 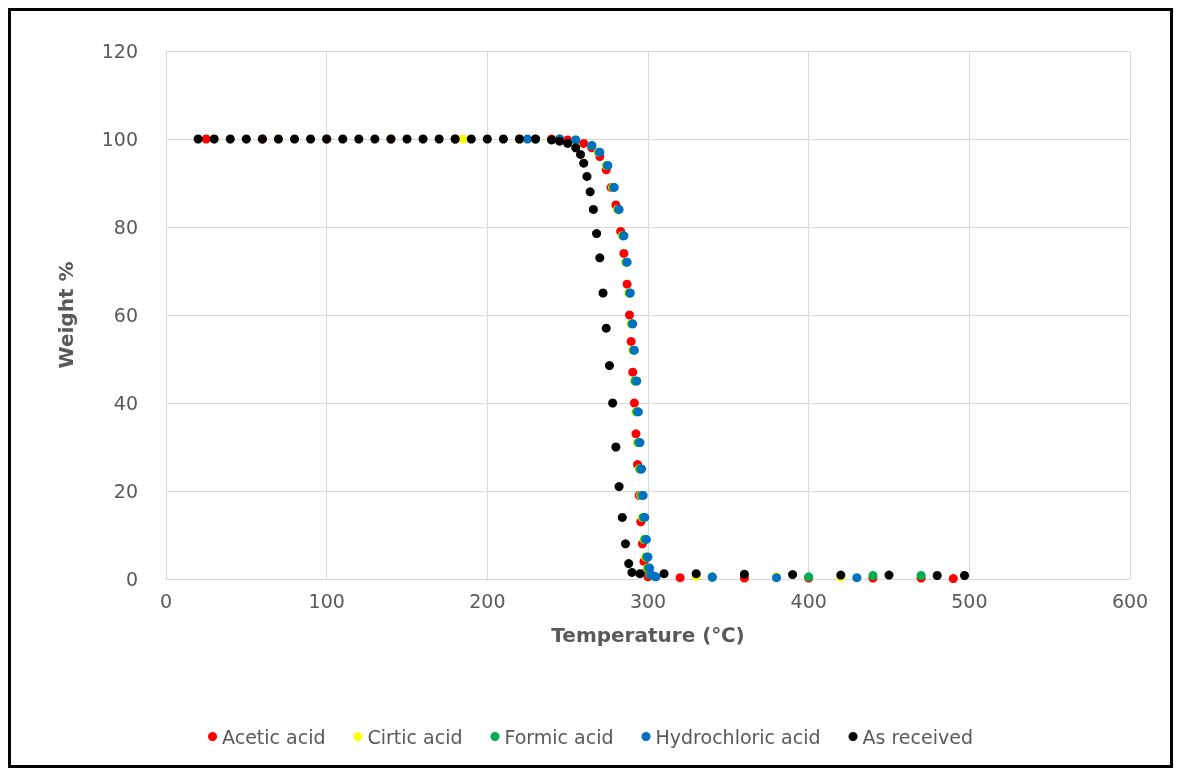 What do you see at coordinates (125, 491) in the screenshot?
I see `y-tick-label: 20` at bounding box center [125, 491].